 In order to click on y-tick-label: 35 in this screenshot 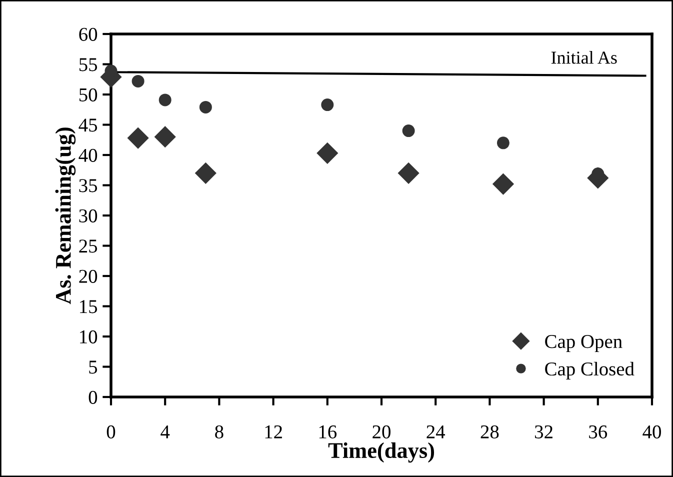, I will do `click(88, 185)`.